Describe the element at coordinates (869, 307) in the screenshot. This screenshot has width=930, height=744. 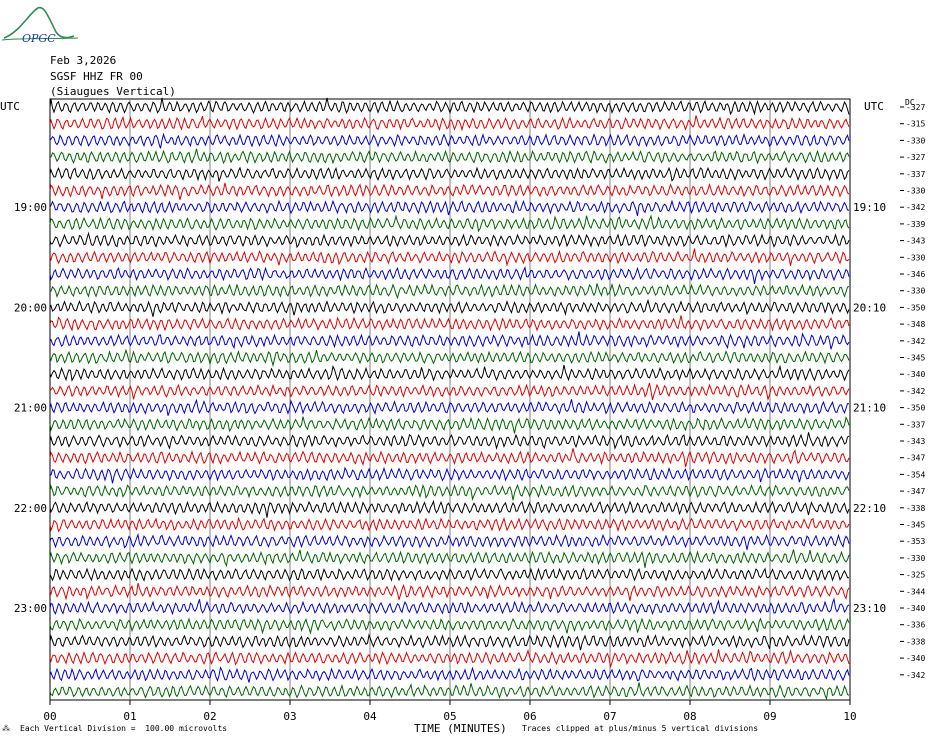
I see `right-time-label: 20:10` at that location.